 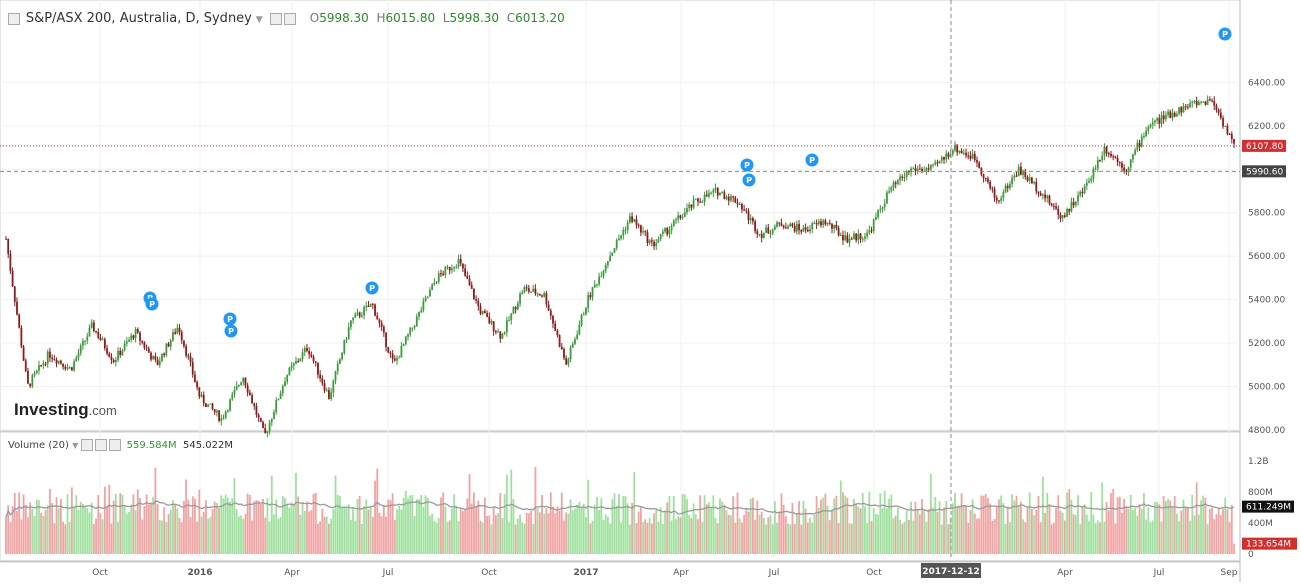 What do you see at coordinates (138, 18) in the screenshot?
I see `symbol-title: S&P/ASX 200, Australia, D, Sydney` at bounding box center [138, 18].